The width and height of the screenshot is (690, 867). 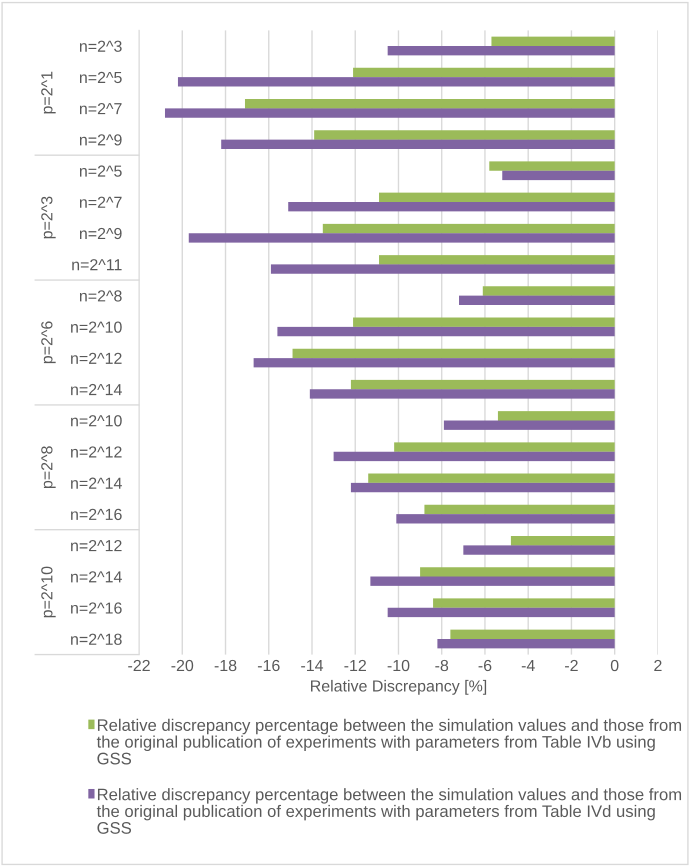 I want to click on x-tick-label: -10, so click(x=399, y=666).